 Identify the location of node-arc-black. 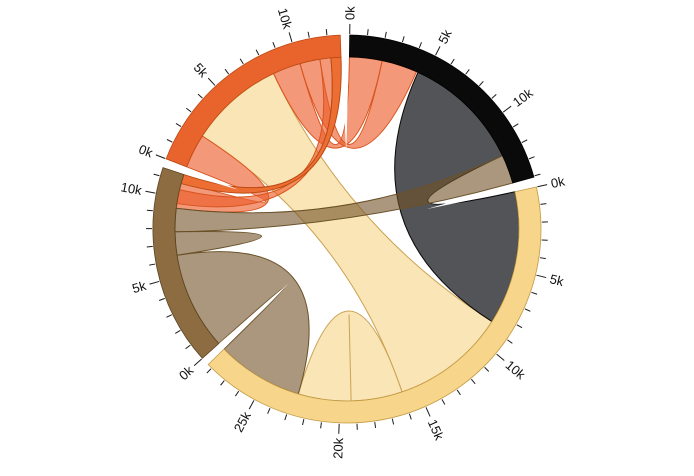
(441, 109).